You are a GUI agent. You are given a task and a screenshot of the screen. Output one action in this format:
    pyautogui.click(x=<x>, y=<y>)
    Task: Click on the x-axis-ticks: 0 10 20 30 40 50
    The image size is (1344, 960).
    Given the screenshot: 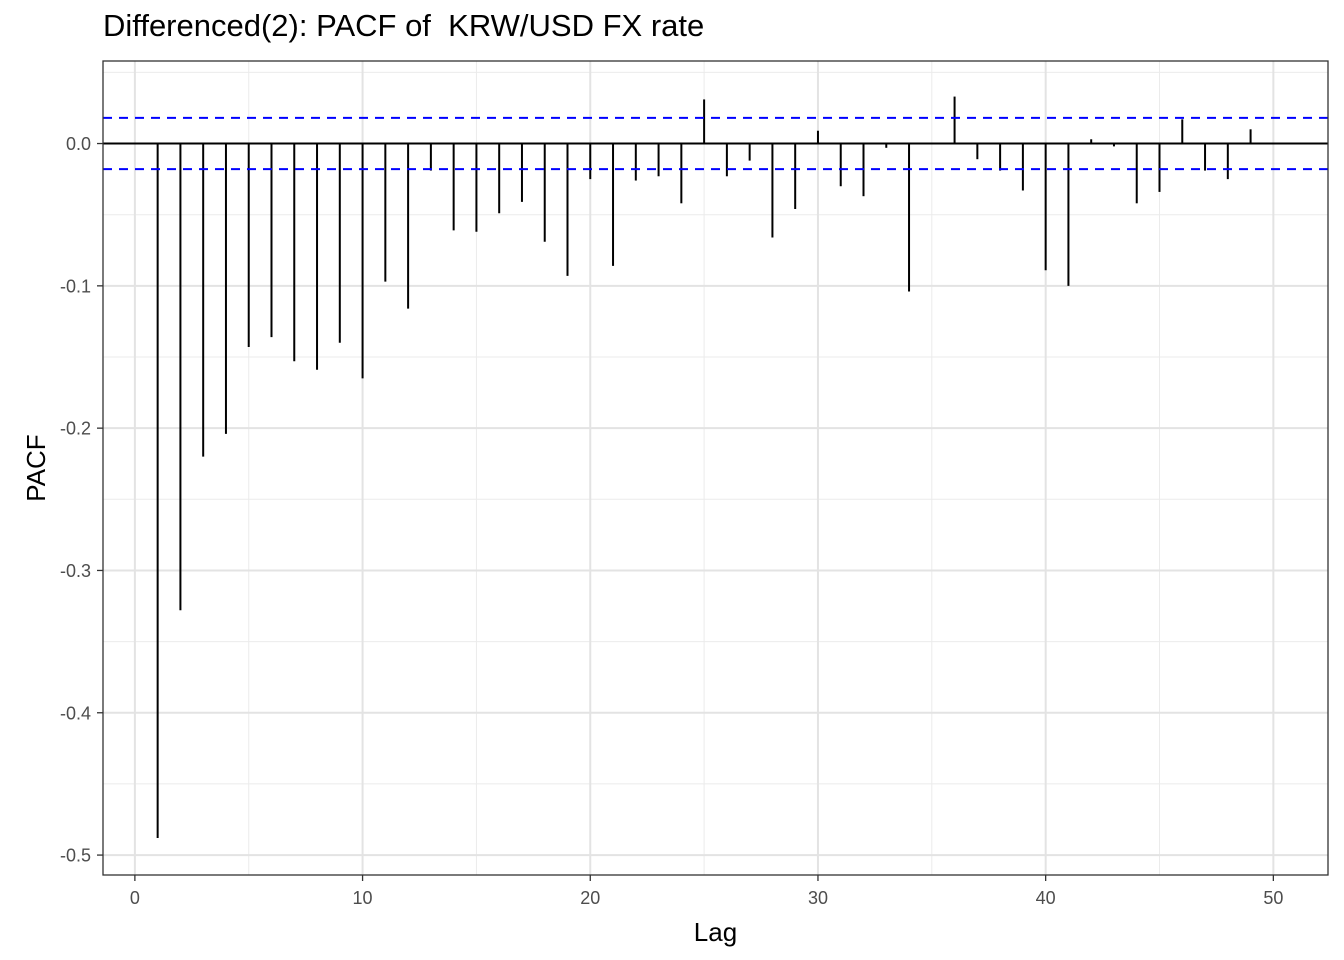 What is the action you would take?
    pyautogui.click(x=706, y=891)
    